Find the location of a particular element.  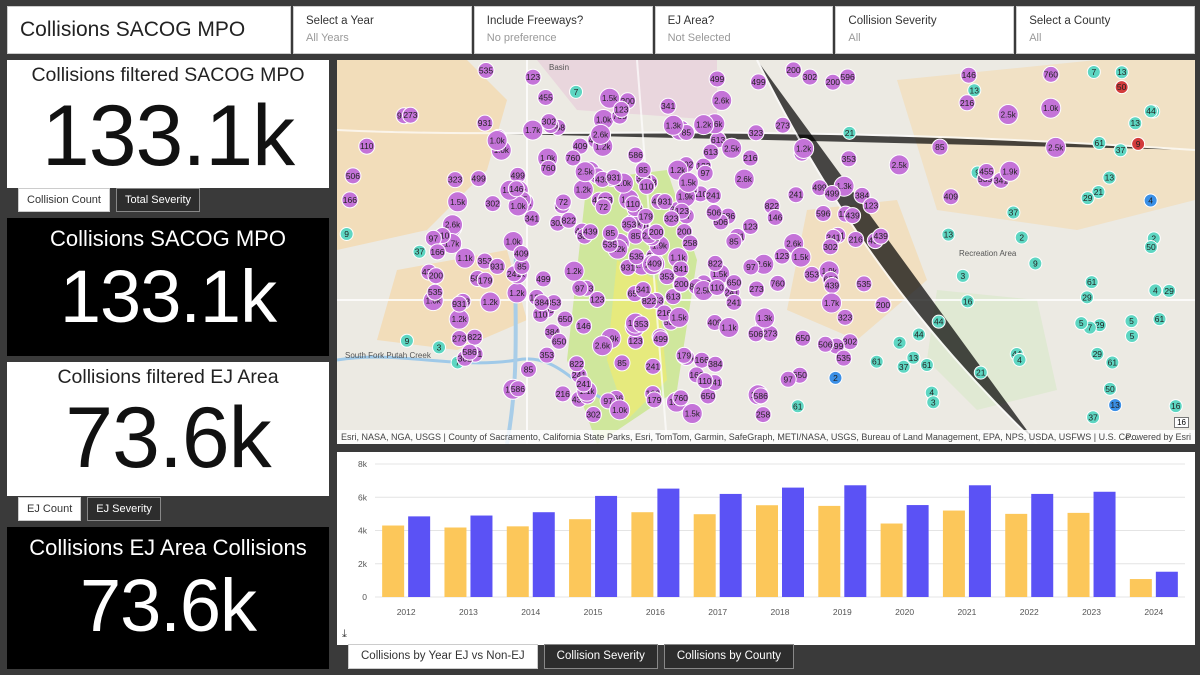

collision-cluster: 97 is located at coordinates (751, 267).